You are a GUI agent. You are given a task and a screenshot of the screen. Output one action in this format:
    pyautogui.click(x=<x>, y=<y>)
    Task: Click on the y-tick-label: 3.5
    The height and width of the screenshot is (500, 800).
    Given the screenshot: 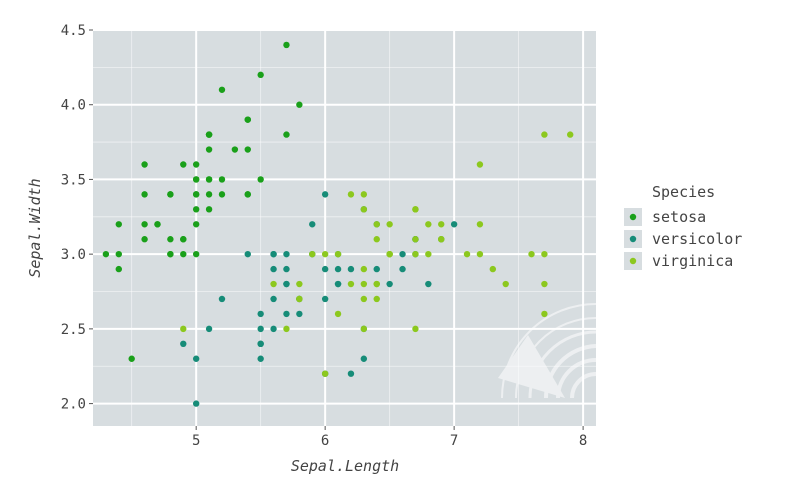 What is the action you would take?
    pyautogui.click(x=73, y=180)
    